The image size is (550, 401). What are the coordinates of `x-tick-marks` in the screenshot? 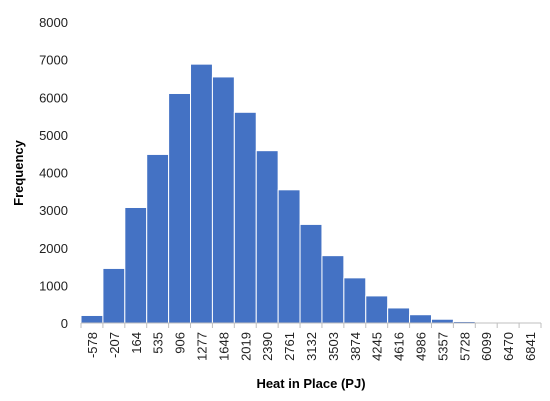 It's located at (311, 325).